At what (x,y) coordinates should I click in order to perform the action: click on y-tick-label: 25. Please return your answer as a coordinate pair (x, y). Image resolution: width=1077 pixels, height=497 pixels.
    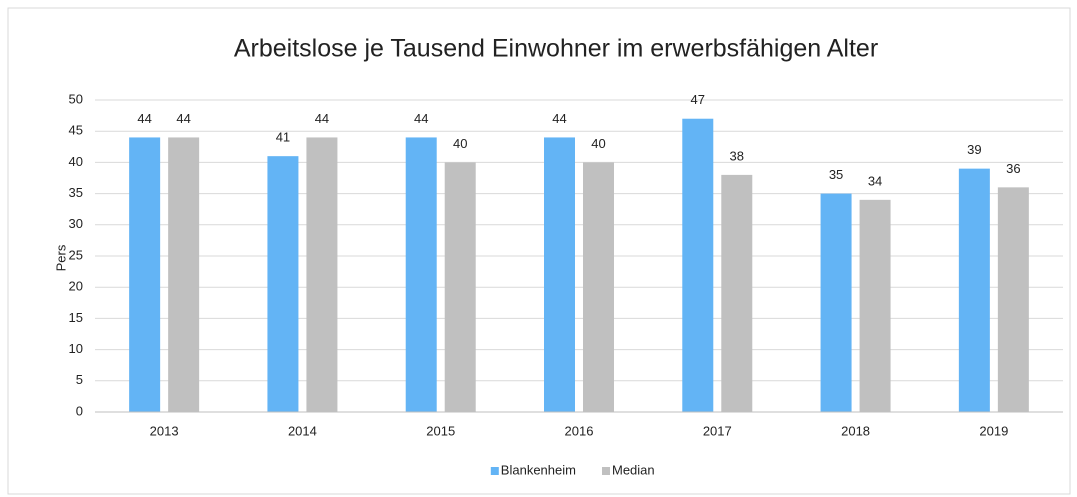
    Looking at the image, I should click on (76, 254).